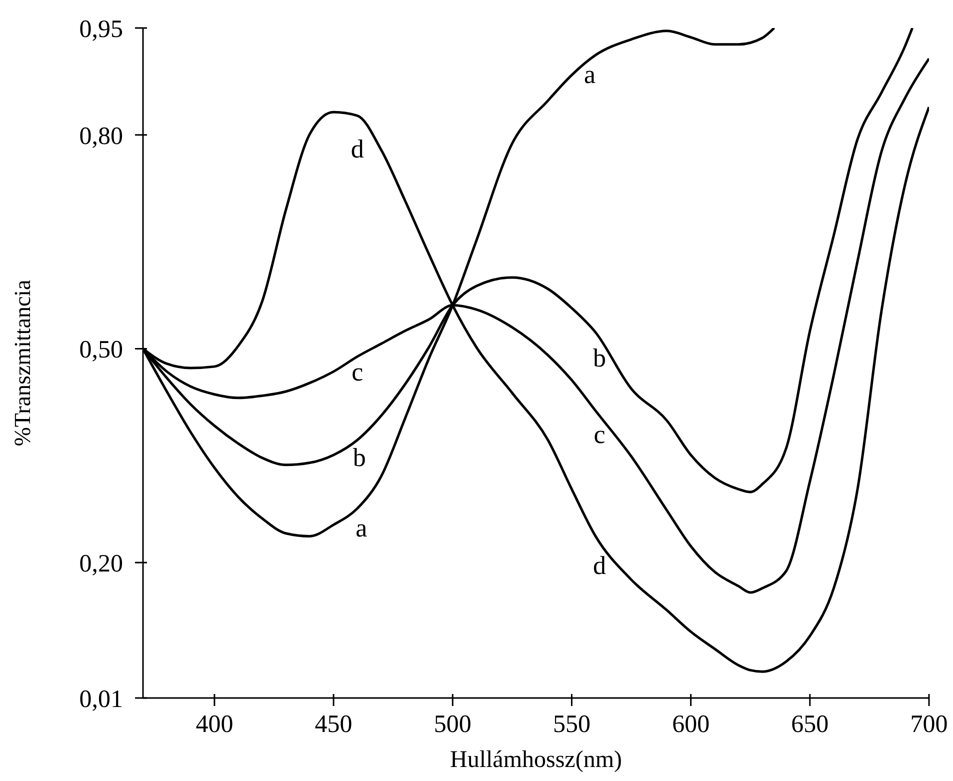 The width and height of the screenshot is (953, 781). Describe the element at coordinates (359, 457) in the screenshot. I see `series-label: b` at that location.